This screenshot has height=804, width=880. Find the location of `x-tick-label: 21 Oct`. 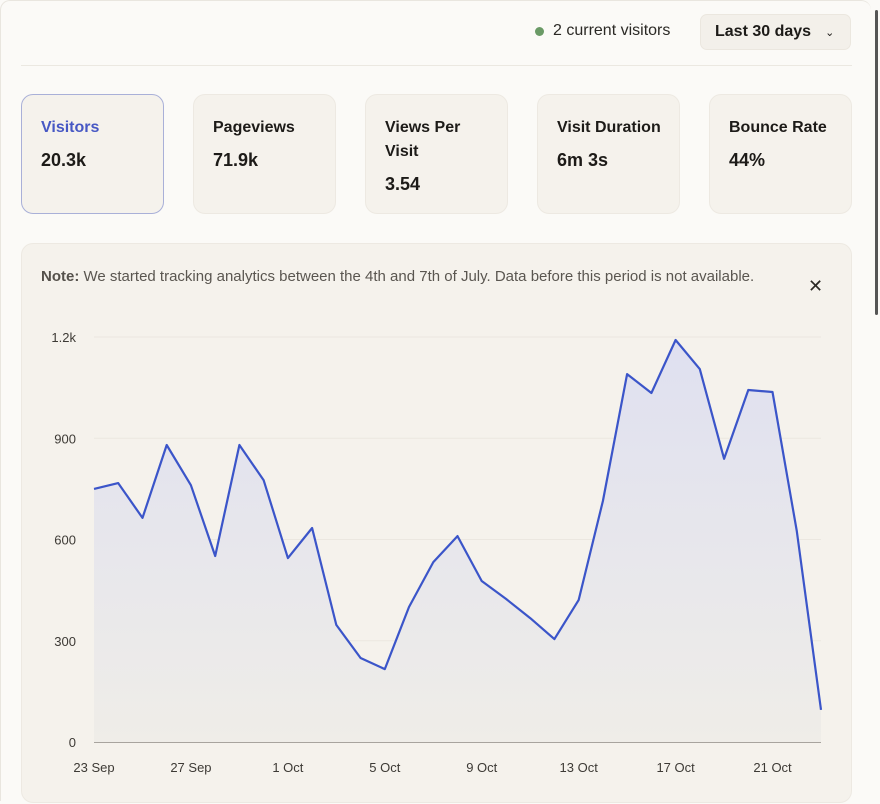

x-tick-label: 21 Oct is located at coordinates (772, 767).